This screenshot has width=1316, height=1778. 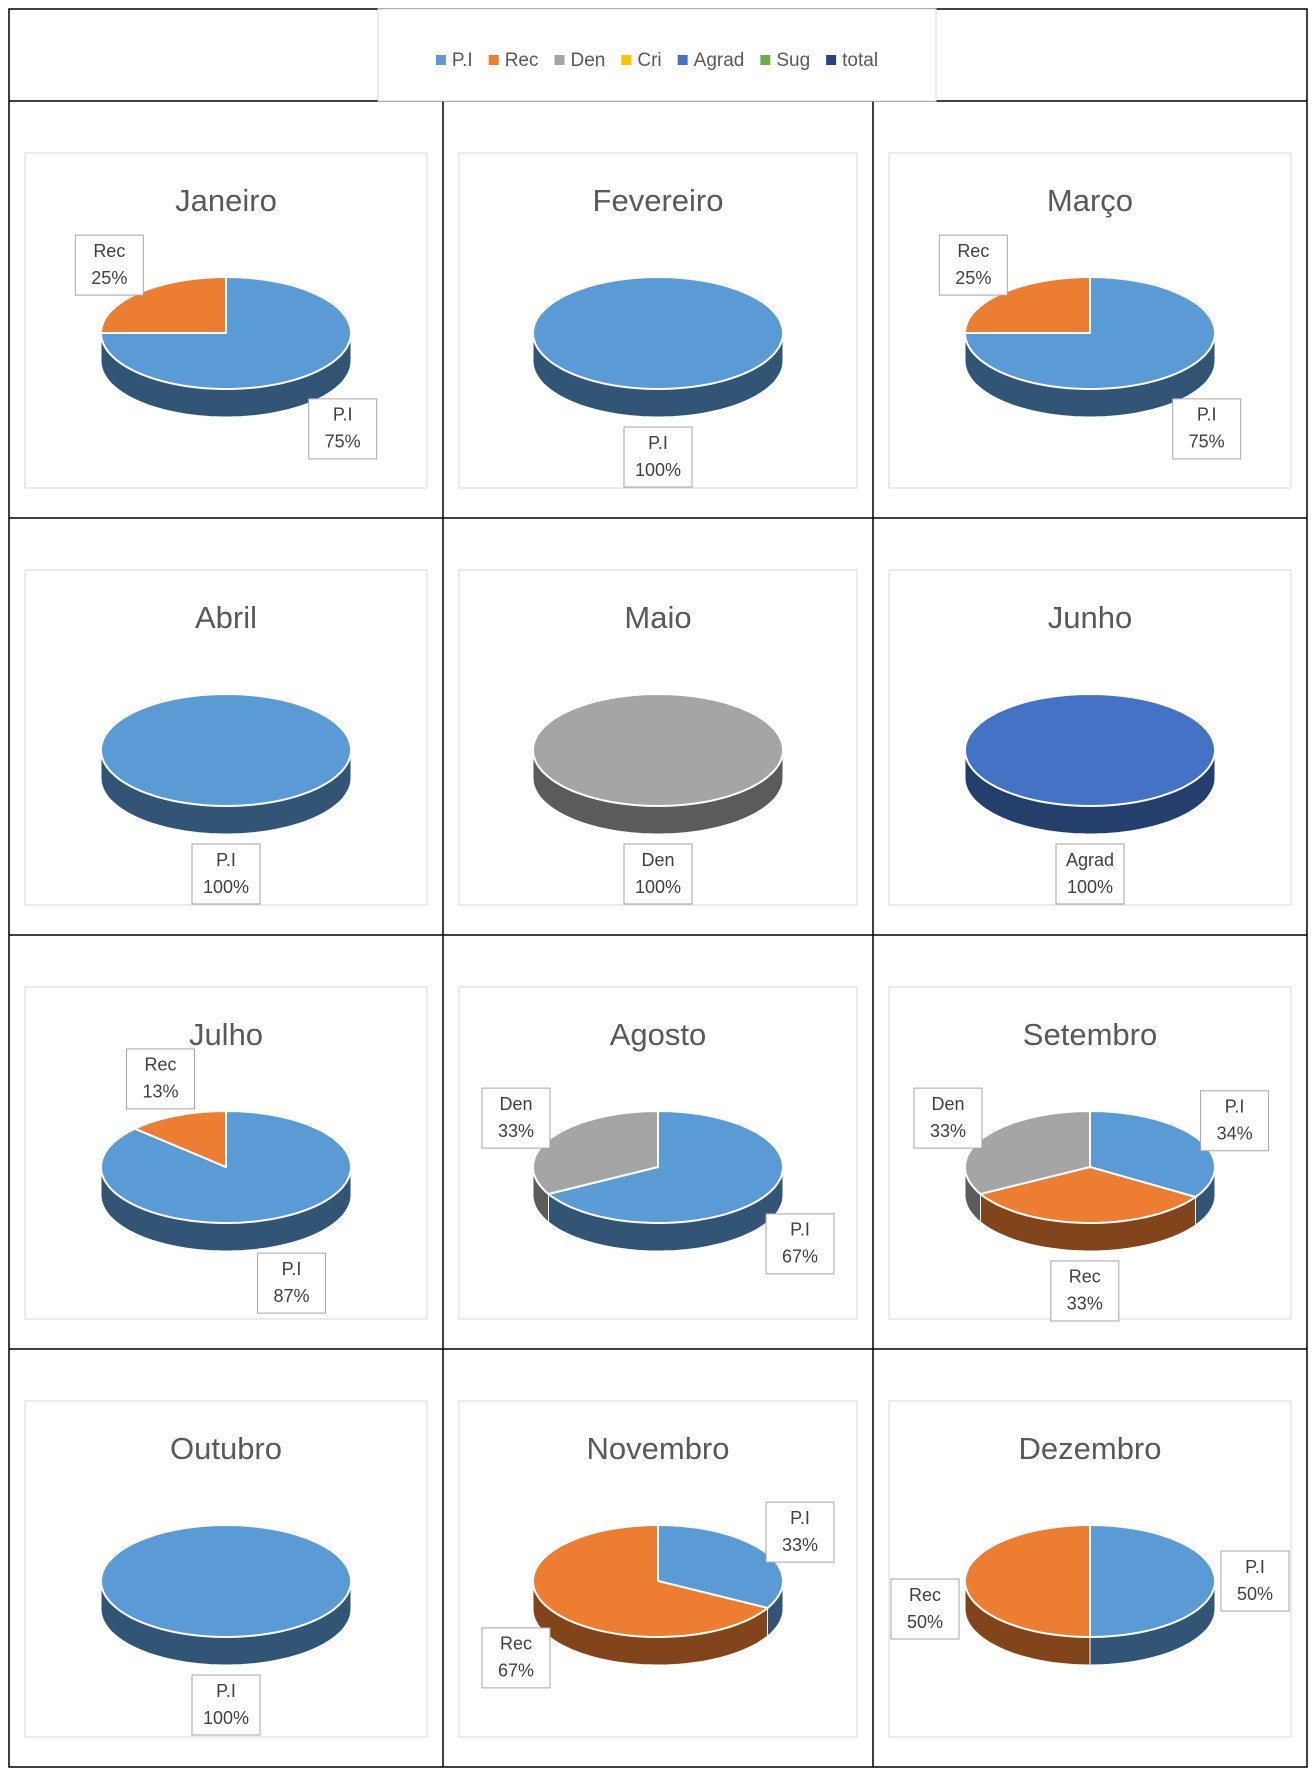 I want to click on legend: P.I Rec Den Cri Agrad Sug total, so click(x=656, y=60).